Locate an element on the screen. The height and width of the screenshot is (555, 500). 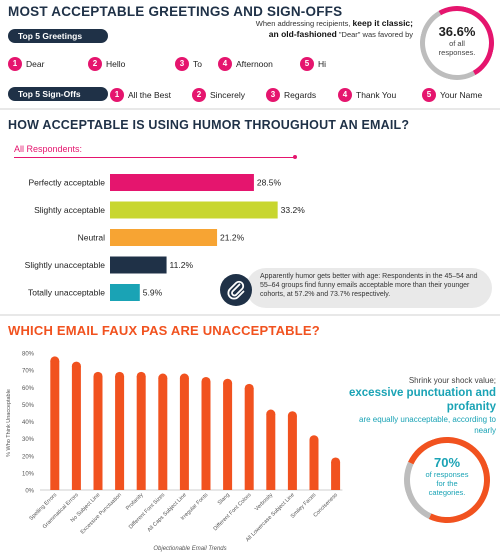
classic-note-bold: keep it classic; an old-fashioned is located at coordinates (340, 28).